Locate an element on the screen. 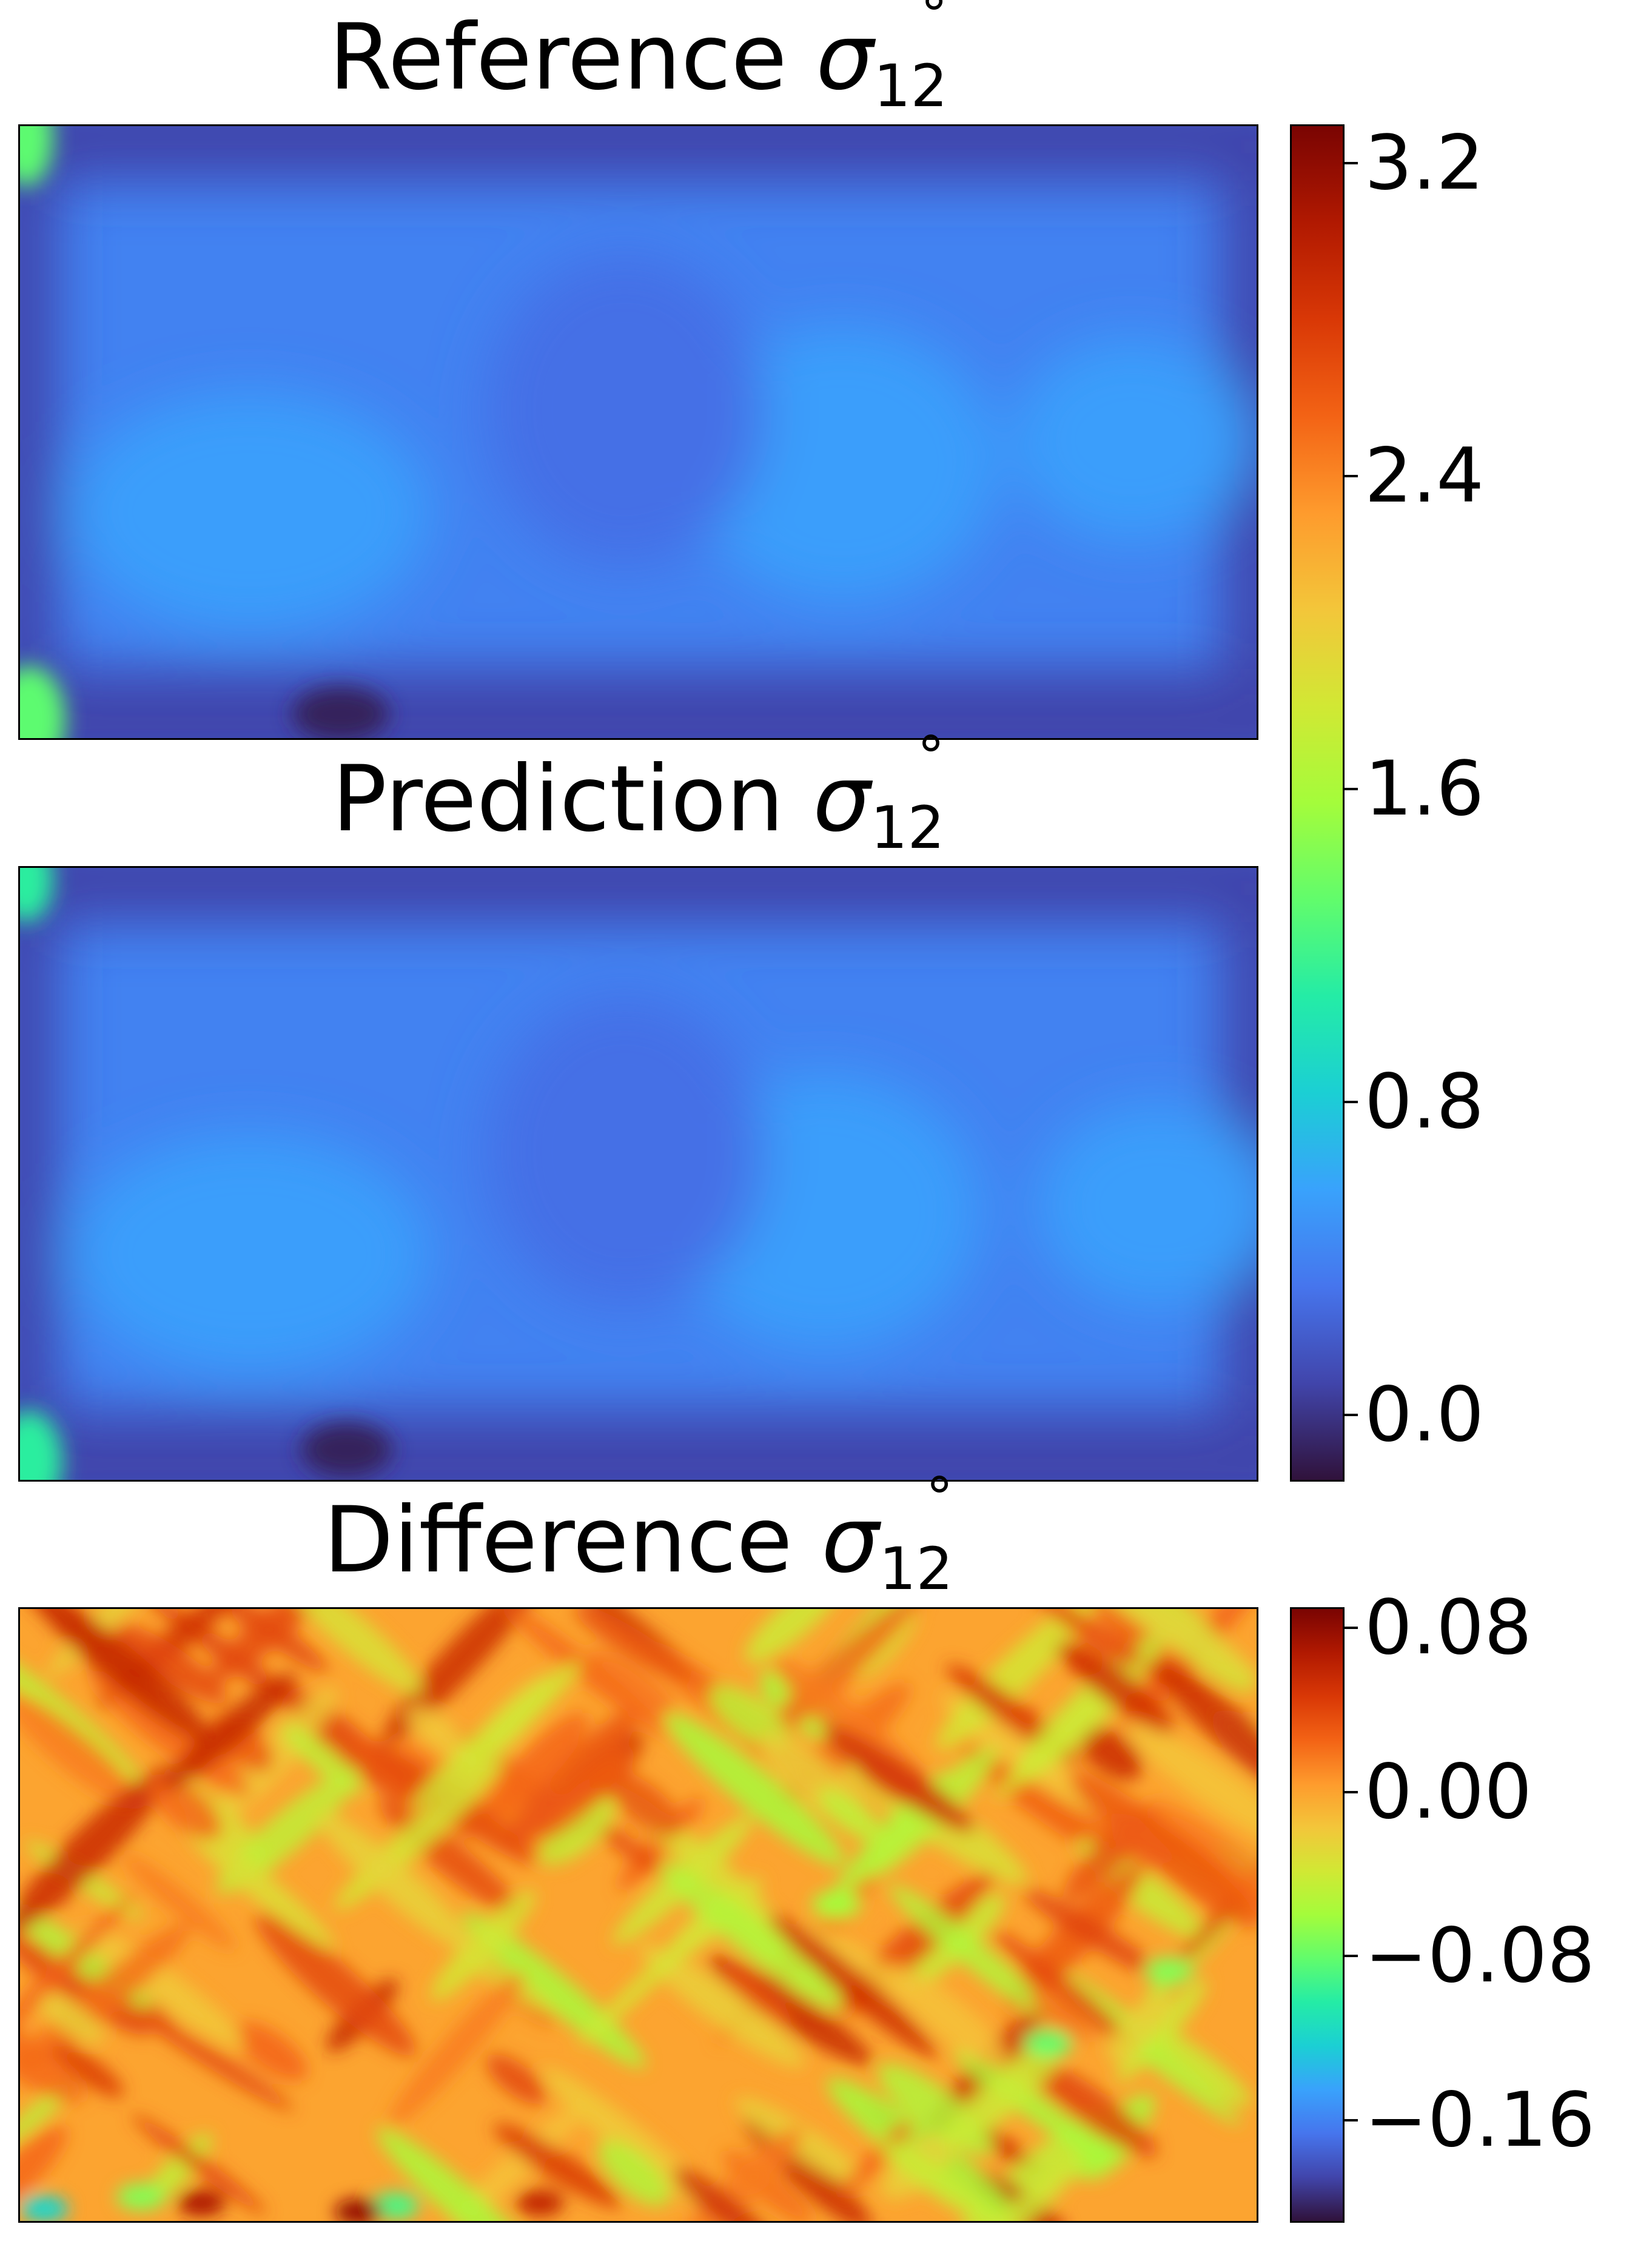 The width and height of the screenshot is (1652, 2244). colorbar-tick-label: 0.00 is located at coordinates (1449, 1792).